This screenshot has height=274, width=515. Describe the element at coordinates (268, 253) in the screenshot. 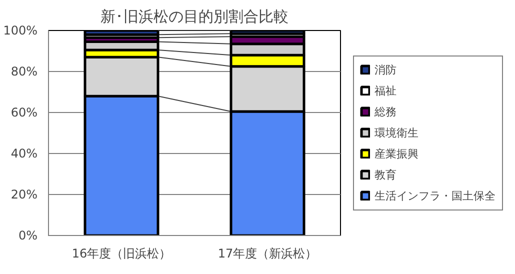

I see `x-tick-label: 17年度（新浜松）` at that location.